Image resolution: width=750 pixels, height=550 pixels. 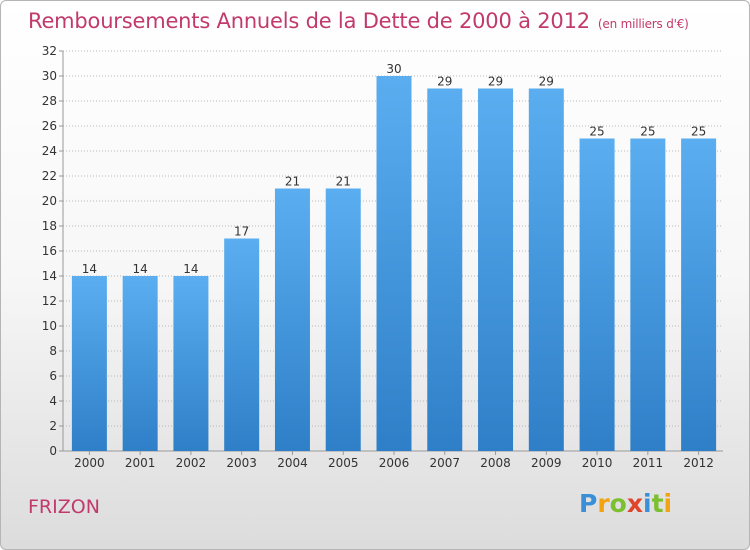 I want to click on bar-2000, so click(x=89, y=363).